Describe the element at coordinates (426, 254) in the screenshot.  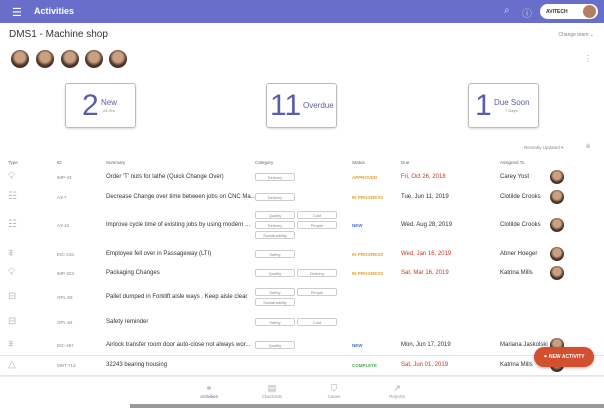
I see `due-date: Wed, Jan 16, 2019` at that location.